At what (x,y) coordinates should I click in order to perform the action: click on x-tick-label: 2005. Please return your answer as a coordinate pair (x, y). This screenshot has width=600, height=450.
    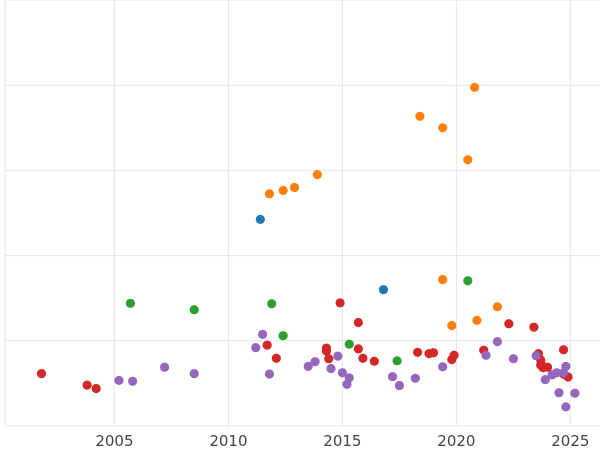
    Looking at the image, I should click on (114, 441).